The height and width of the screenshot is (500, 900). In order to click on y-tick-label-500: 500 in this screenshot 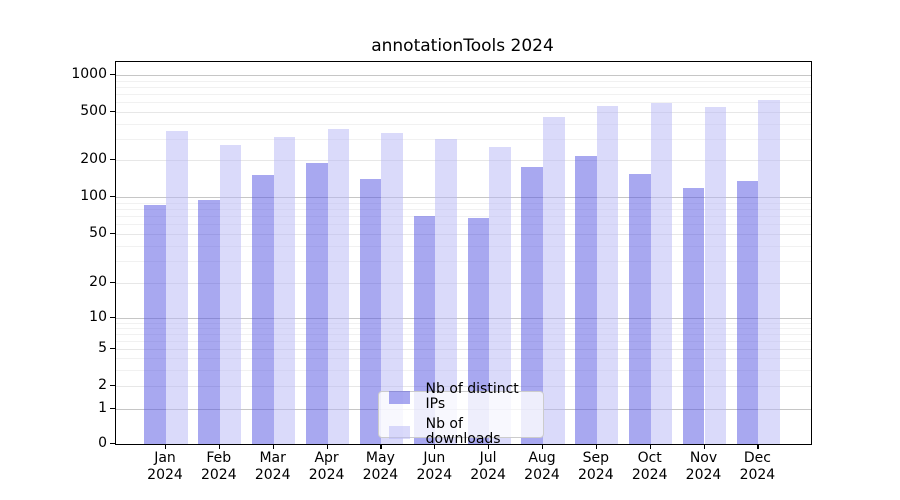, I will do `click(93, 110)`.